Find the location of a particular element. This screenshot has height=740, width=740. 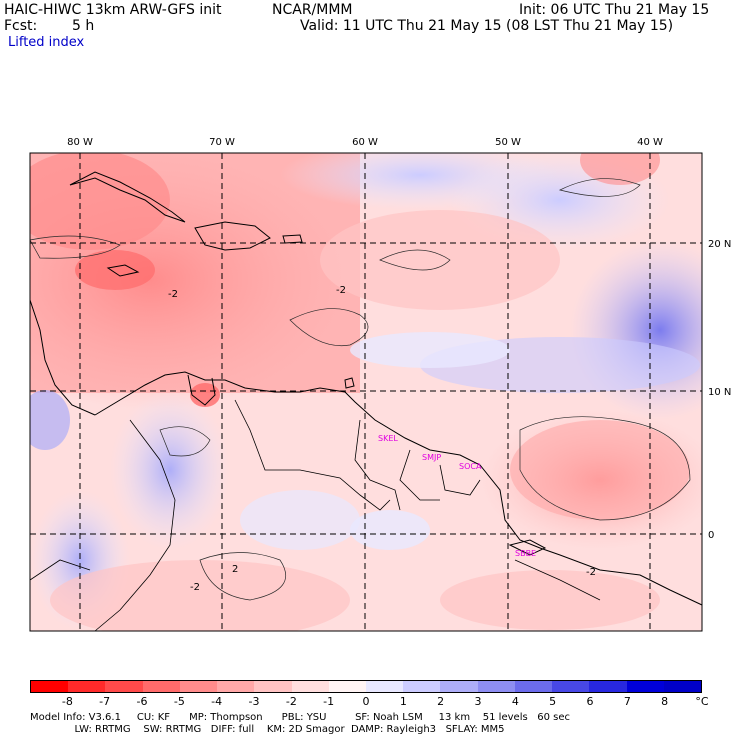

lon-label: 60 W is located at coordinates (365, 142).